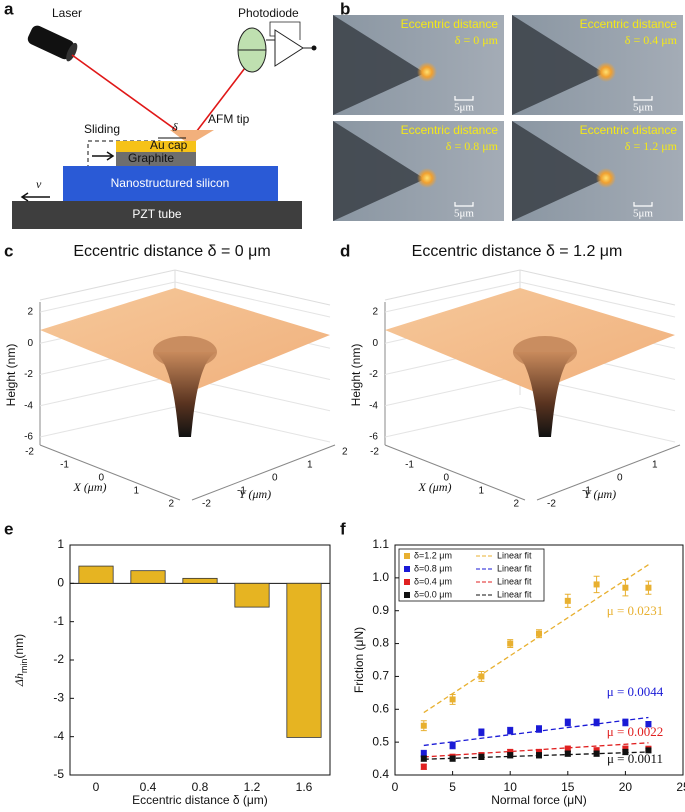 Image resolution: width=685 pixels, height=812 pixels. I want to click on y-tick-label: 0.9, so click(380, 610).